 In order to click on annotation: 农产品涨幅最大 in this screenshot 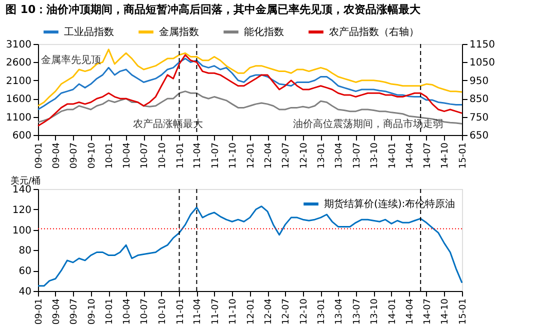, I will do `click(168, 124)`.